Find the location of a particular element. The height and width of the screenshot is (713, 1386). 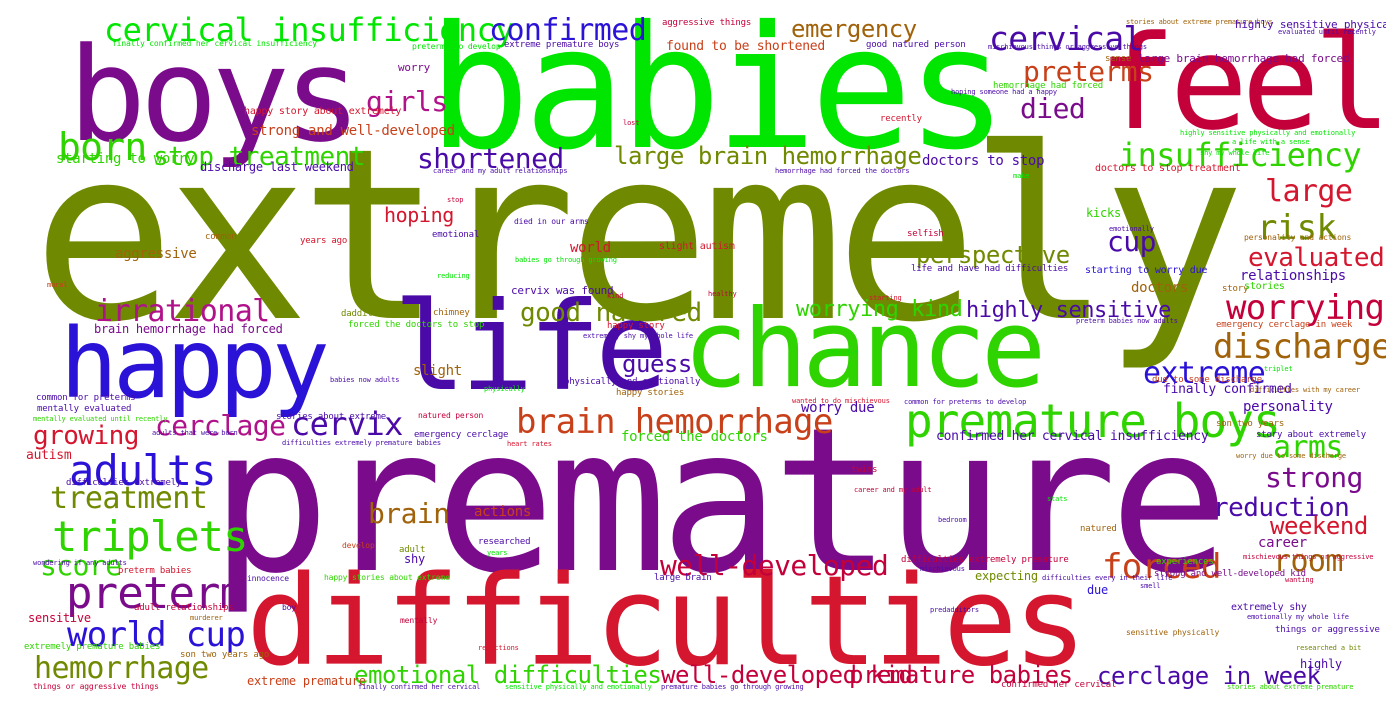

word-emotional-difficulties: emotional difficulties is located at coordinates (508, 675).